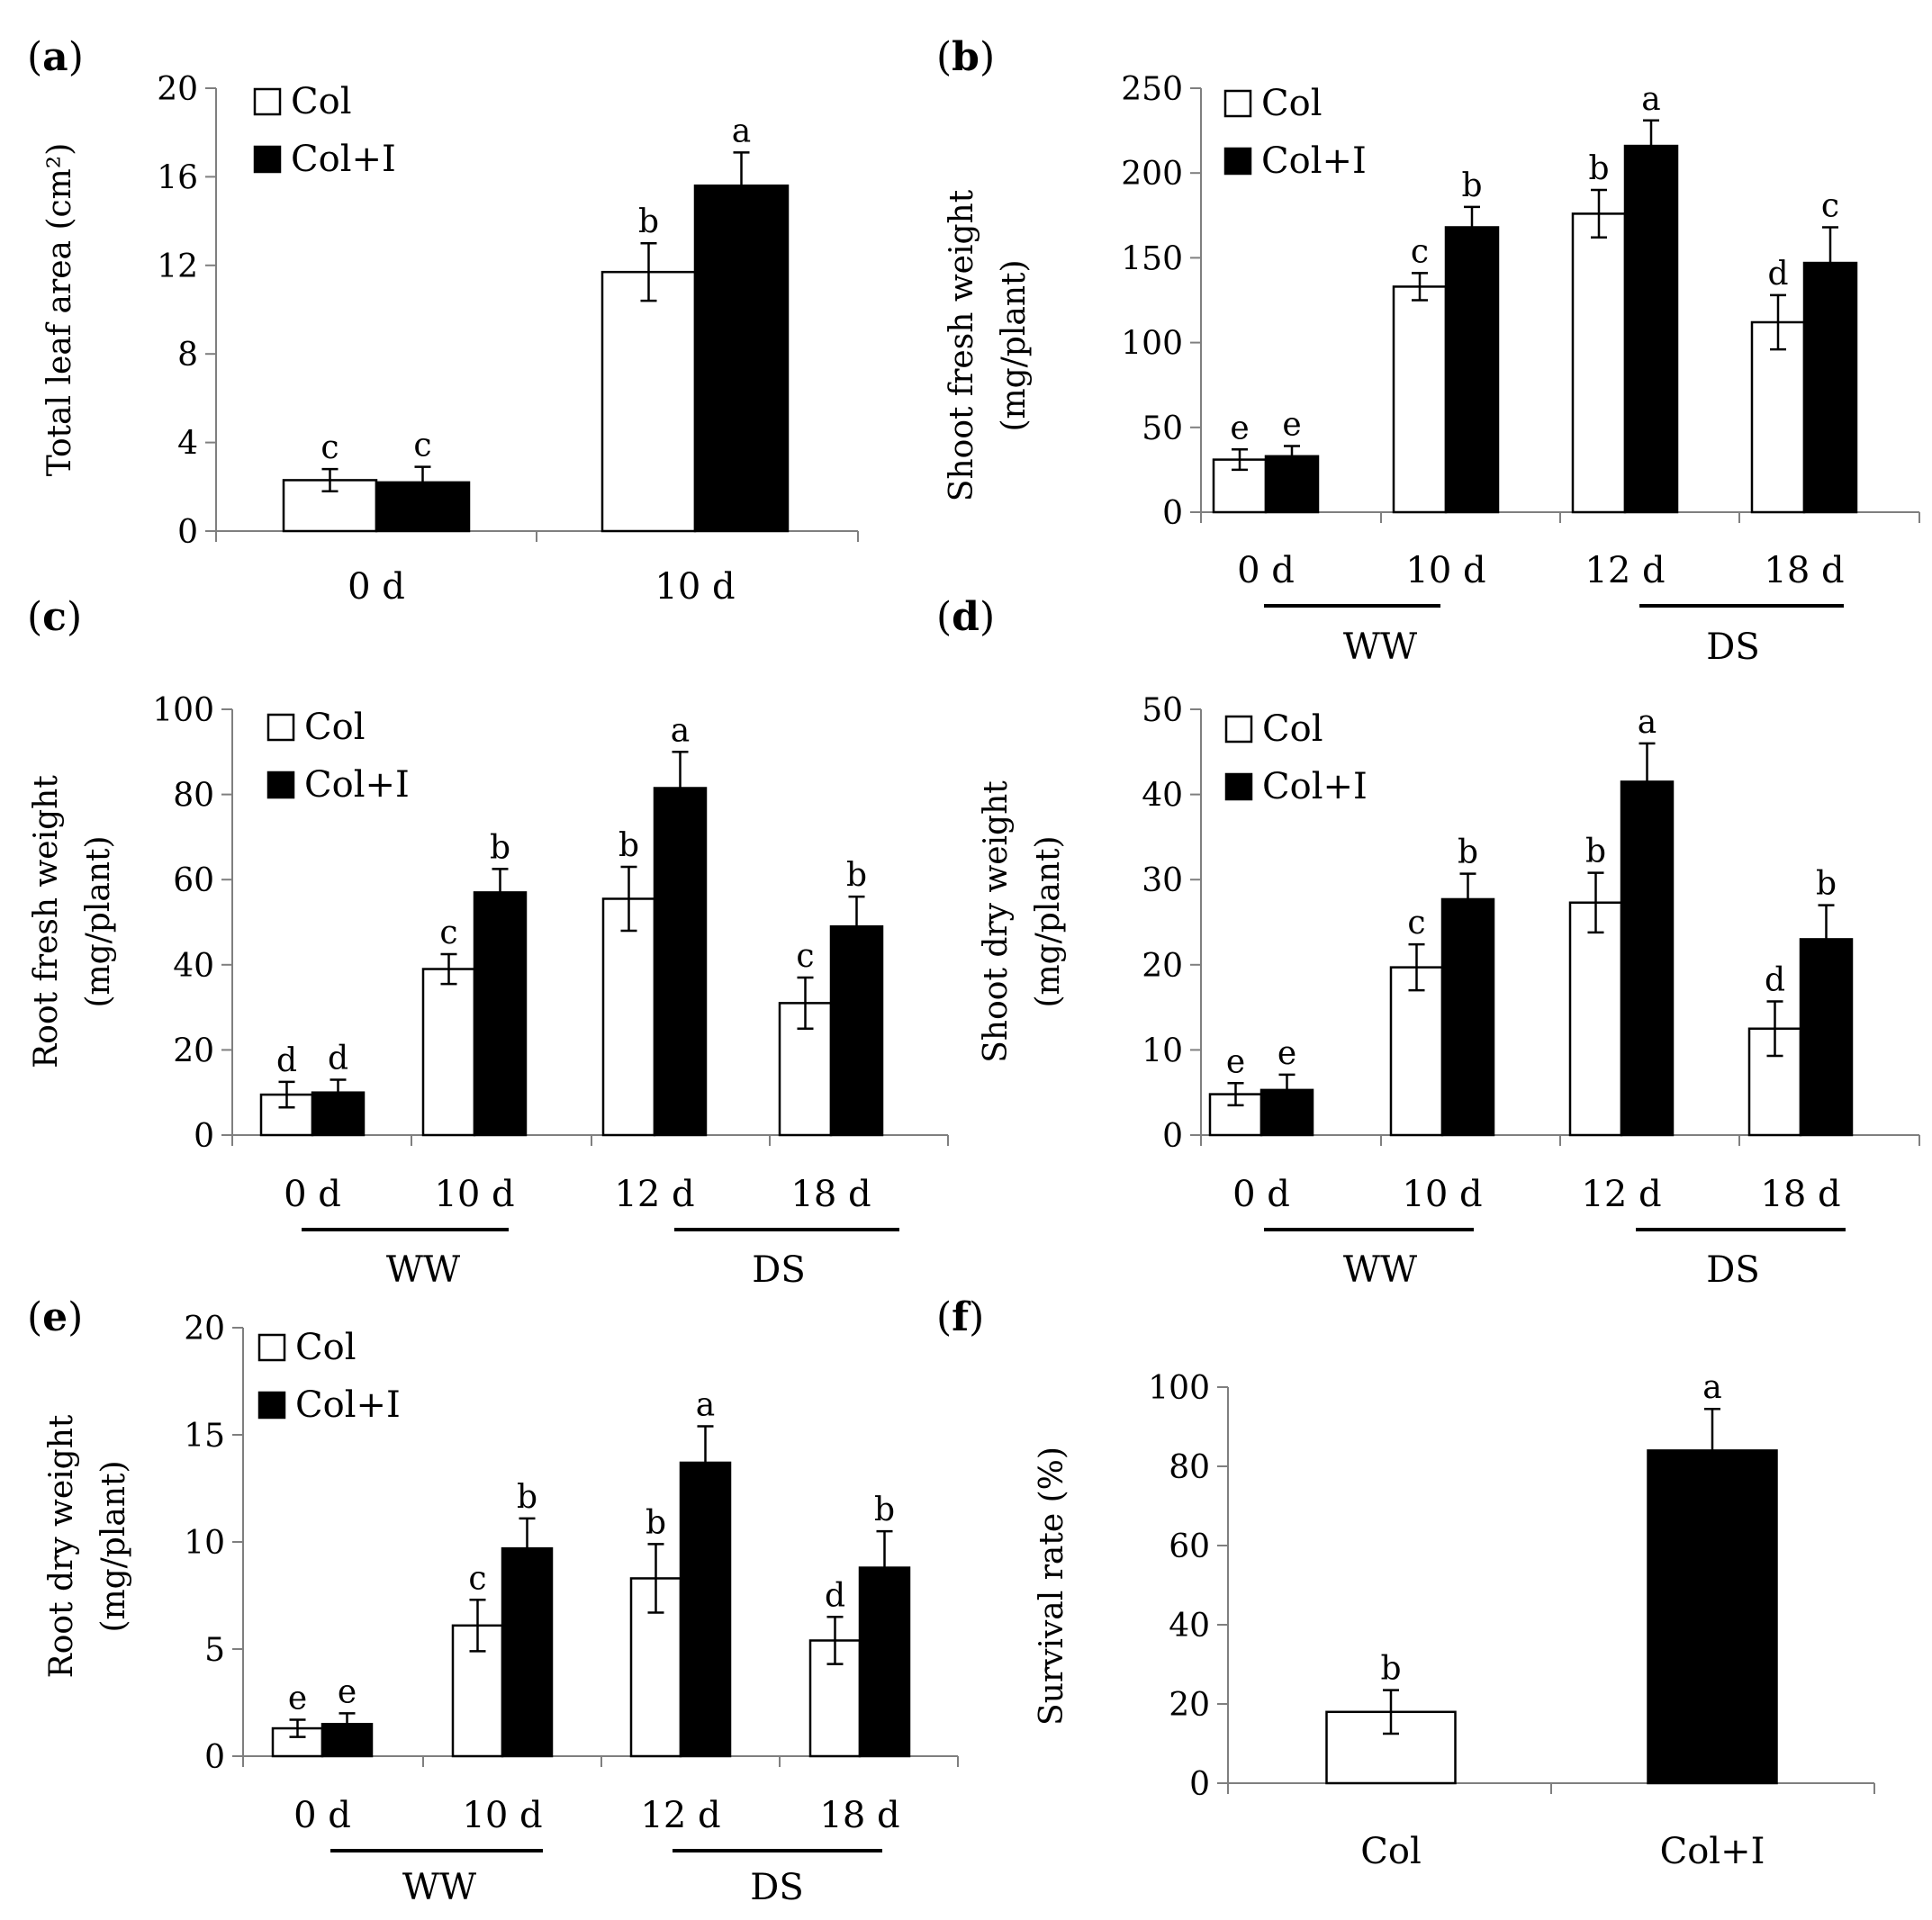 This screenshot has height=1920, width=1932. What do you see at coordinates (961, 345) in the screenshot?
I see `y-axis-label: Shoot fresh weight` at bounding box center [961, 345].